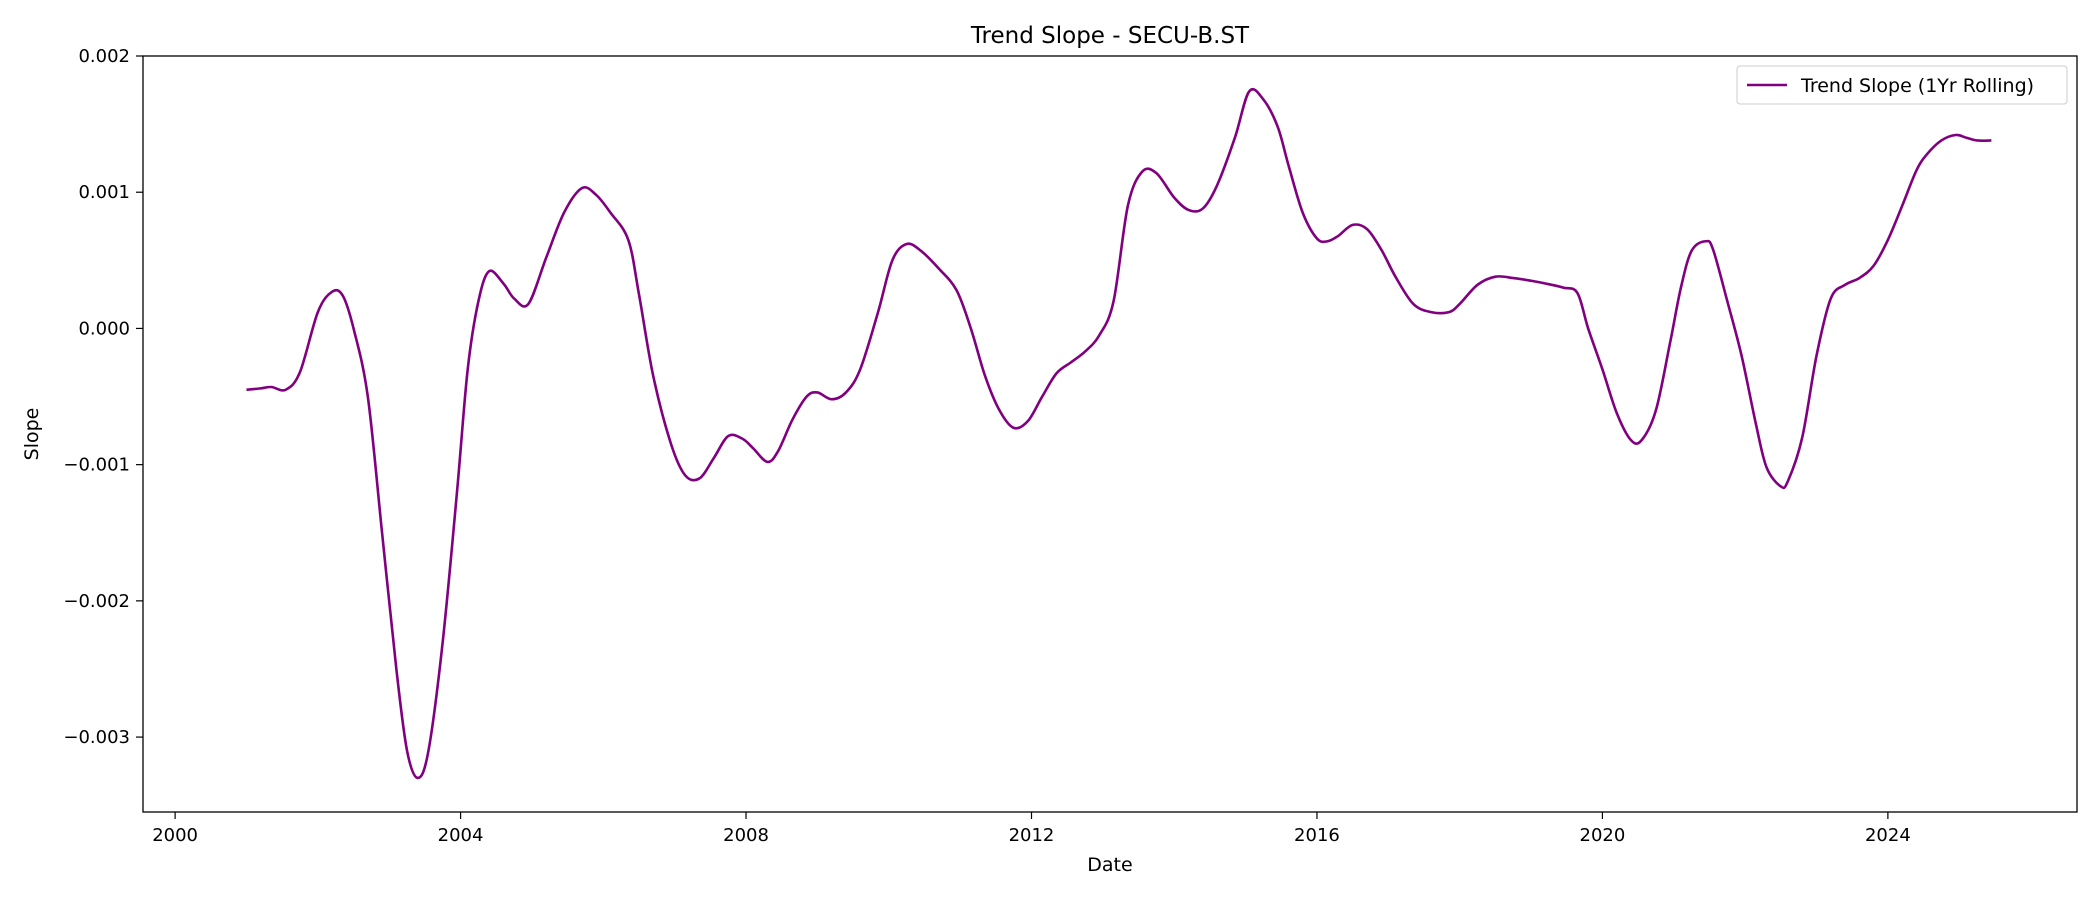  I want to click on y-tick-label: 0.000, so click(104, 328).